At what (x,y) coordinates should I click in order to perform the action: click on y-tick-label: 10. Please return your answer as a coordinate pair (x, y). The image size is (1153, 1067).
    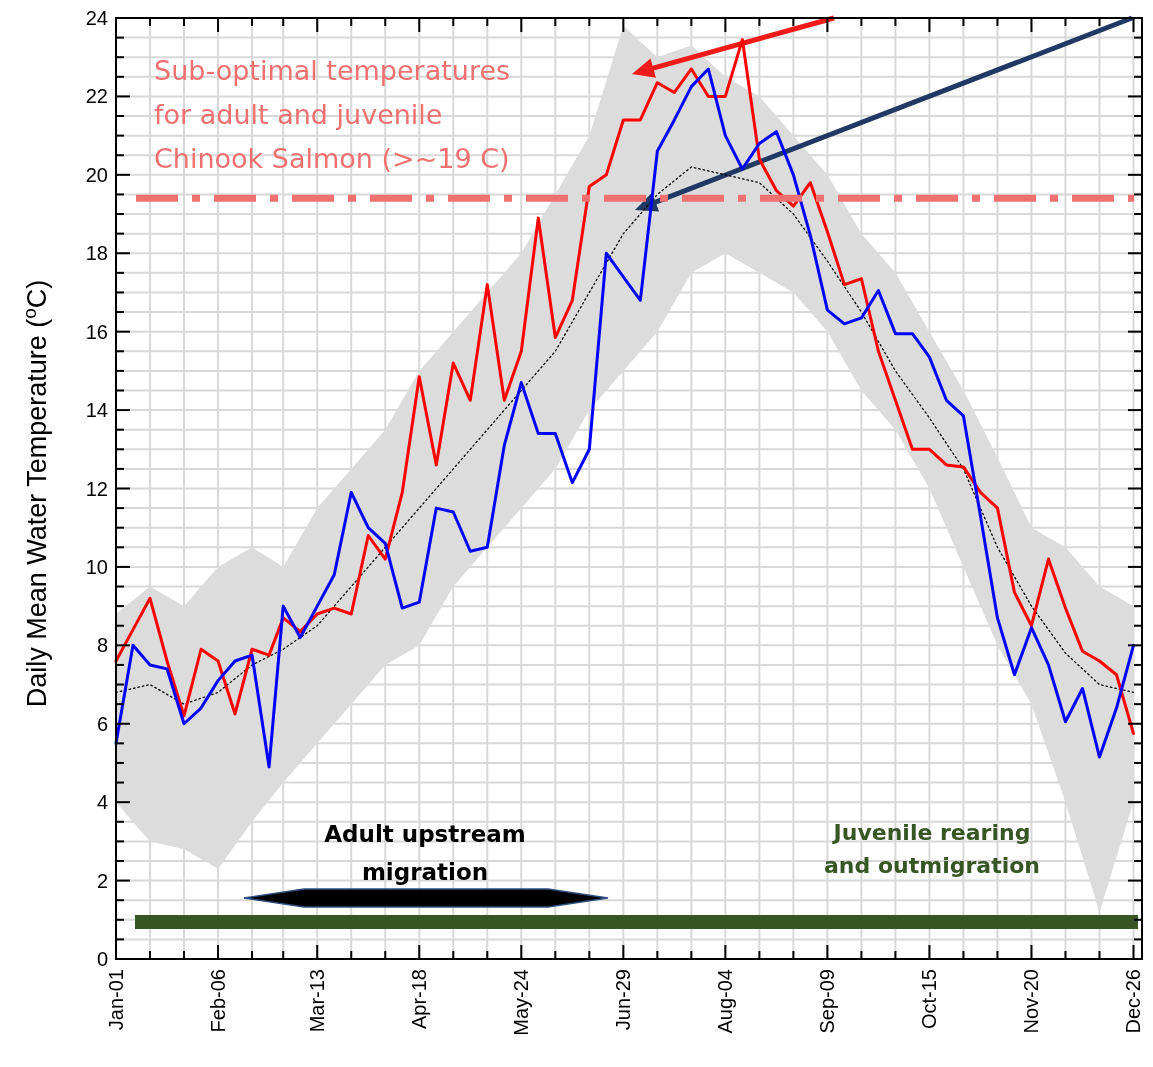
    Looking at the image, I should click on (96, 566).